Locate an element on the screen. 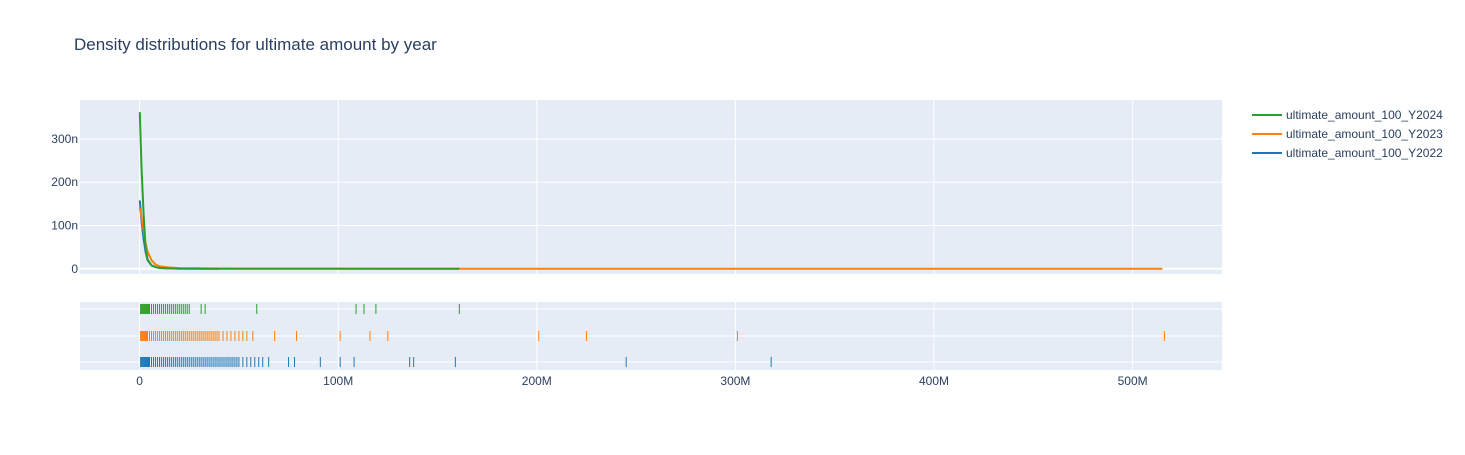 The image size is (1465, 455). legend-item: ultimate_amount_100_Y2022 is located at coordinates (1347, 153).